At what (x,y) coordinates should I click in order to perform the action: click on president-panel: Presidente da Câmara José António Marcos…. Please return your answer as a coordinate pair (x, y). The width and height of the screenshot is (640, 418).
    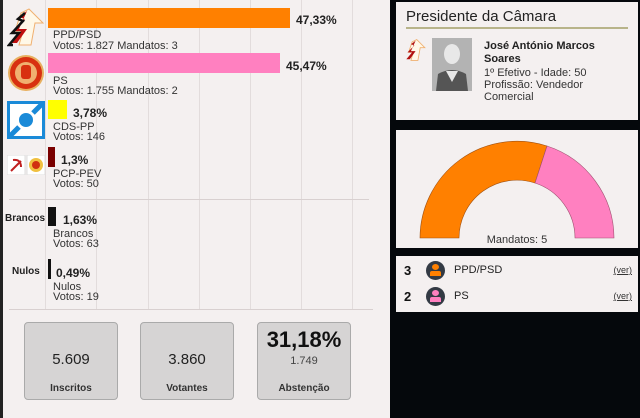
    Looking at the image, I should click on (517, 61).